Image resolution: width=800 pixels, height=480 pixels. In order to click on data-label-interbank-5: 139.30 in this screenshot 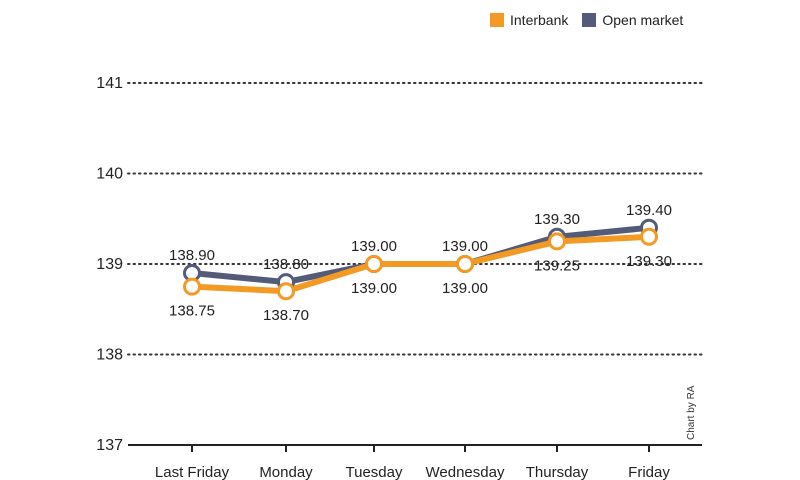, I will do `click(649, 261)`.